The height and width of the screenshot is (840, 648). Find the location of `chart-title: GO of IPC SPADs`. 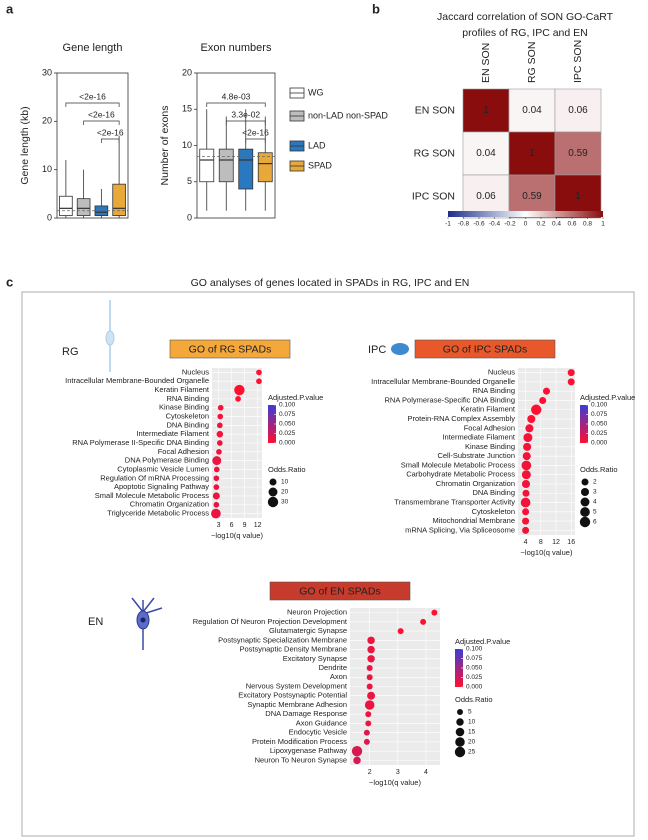

chart-title: GO of IPC SPADs is located at coordinates (485, 349).